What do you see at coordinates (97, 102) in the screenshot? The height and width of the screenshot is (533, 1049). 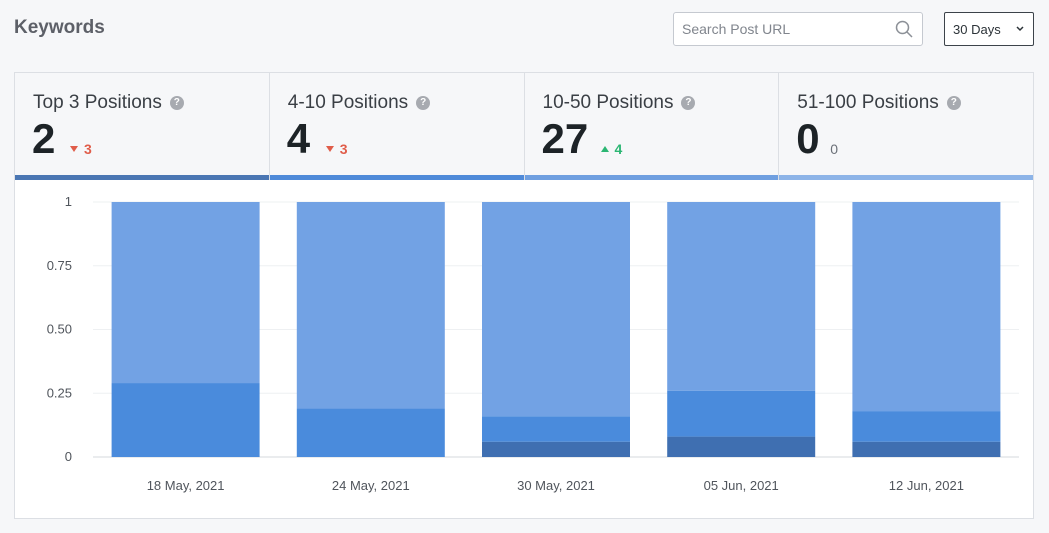 I see `card-label: Top 3 Positions` at bounding box center [97, 102].